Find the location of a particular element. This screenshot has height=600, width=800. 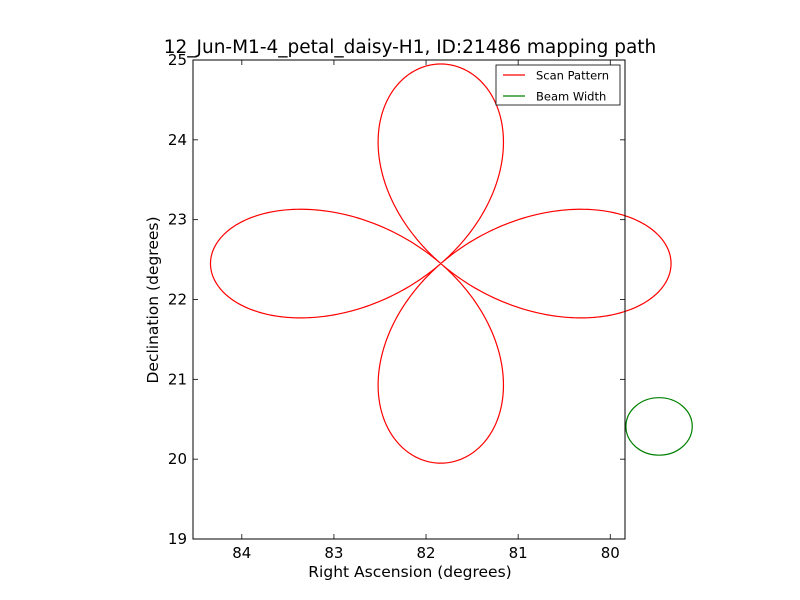

y-tick-label: 19 is located at coordinates (177, 539).